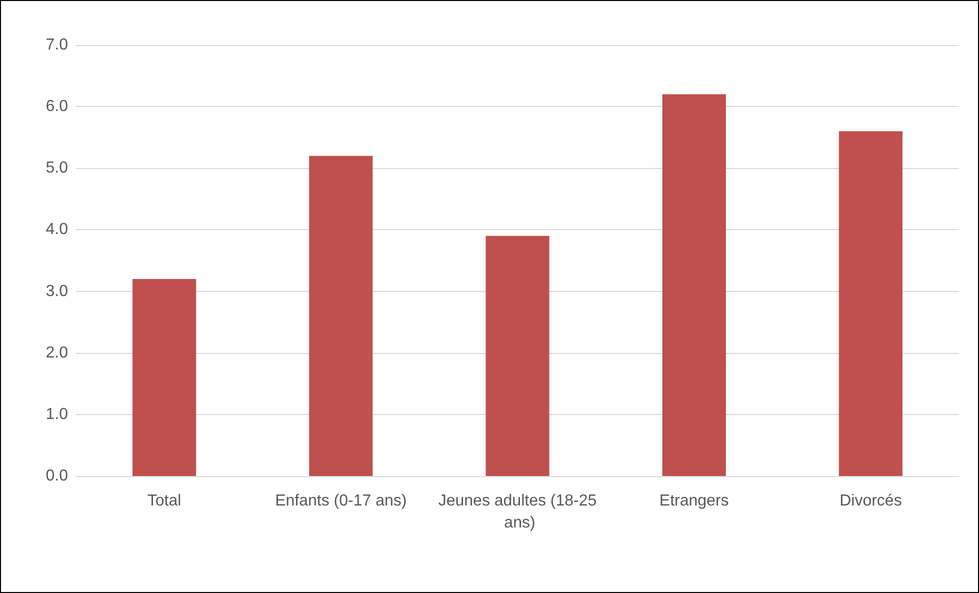 The width and height of the screenshot is (979, 593). Describe the element at coordinates (164, 501) in the screenshot. I see `x-tick-label: Total` at that location.